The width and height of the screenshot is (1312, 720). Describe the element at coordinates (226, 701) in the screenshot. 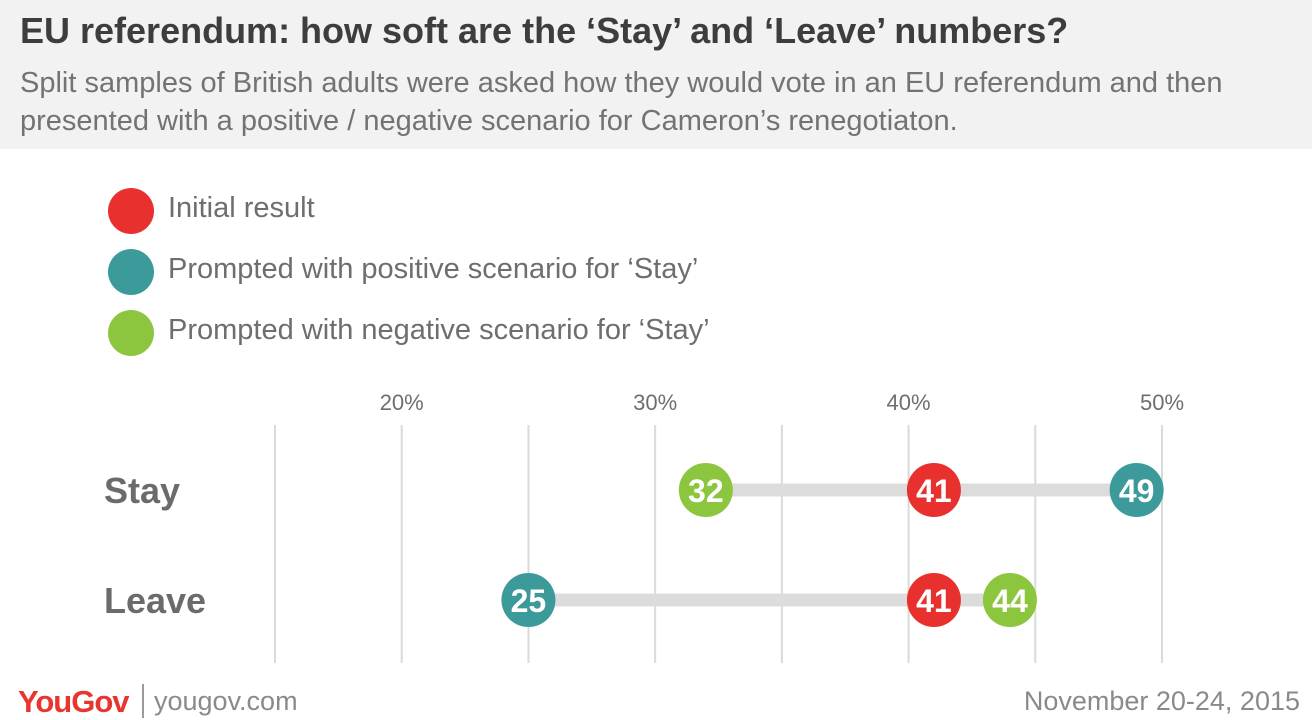

I see `site-url: yougov.com` at that location.